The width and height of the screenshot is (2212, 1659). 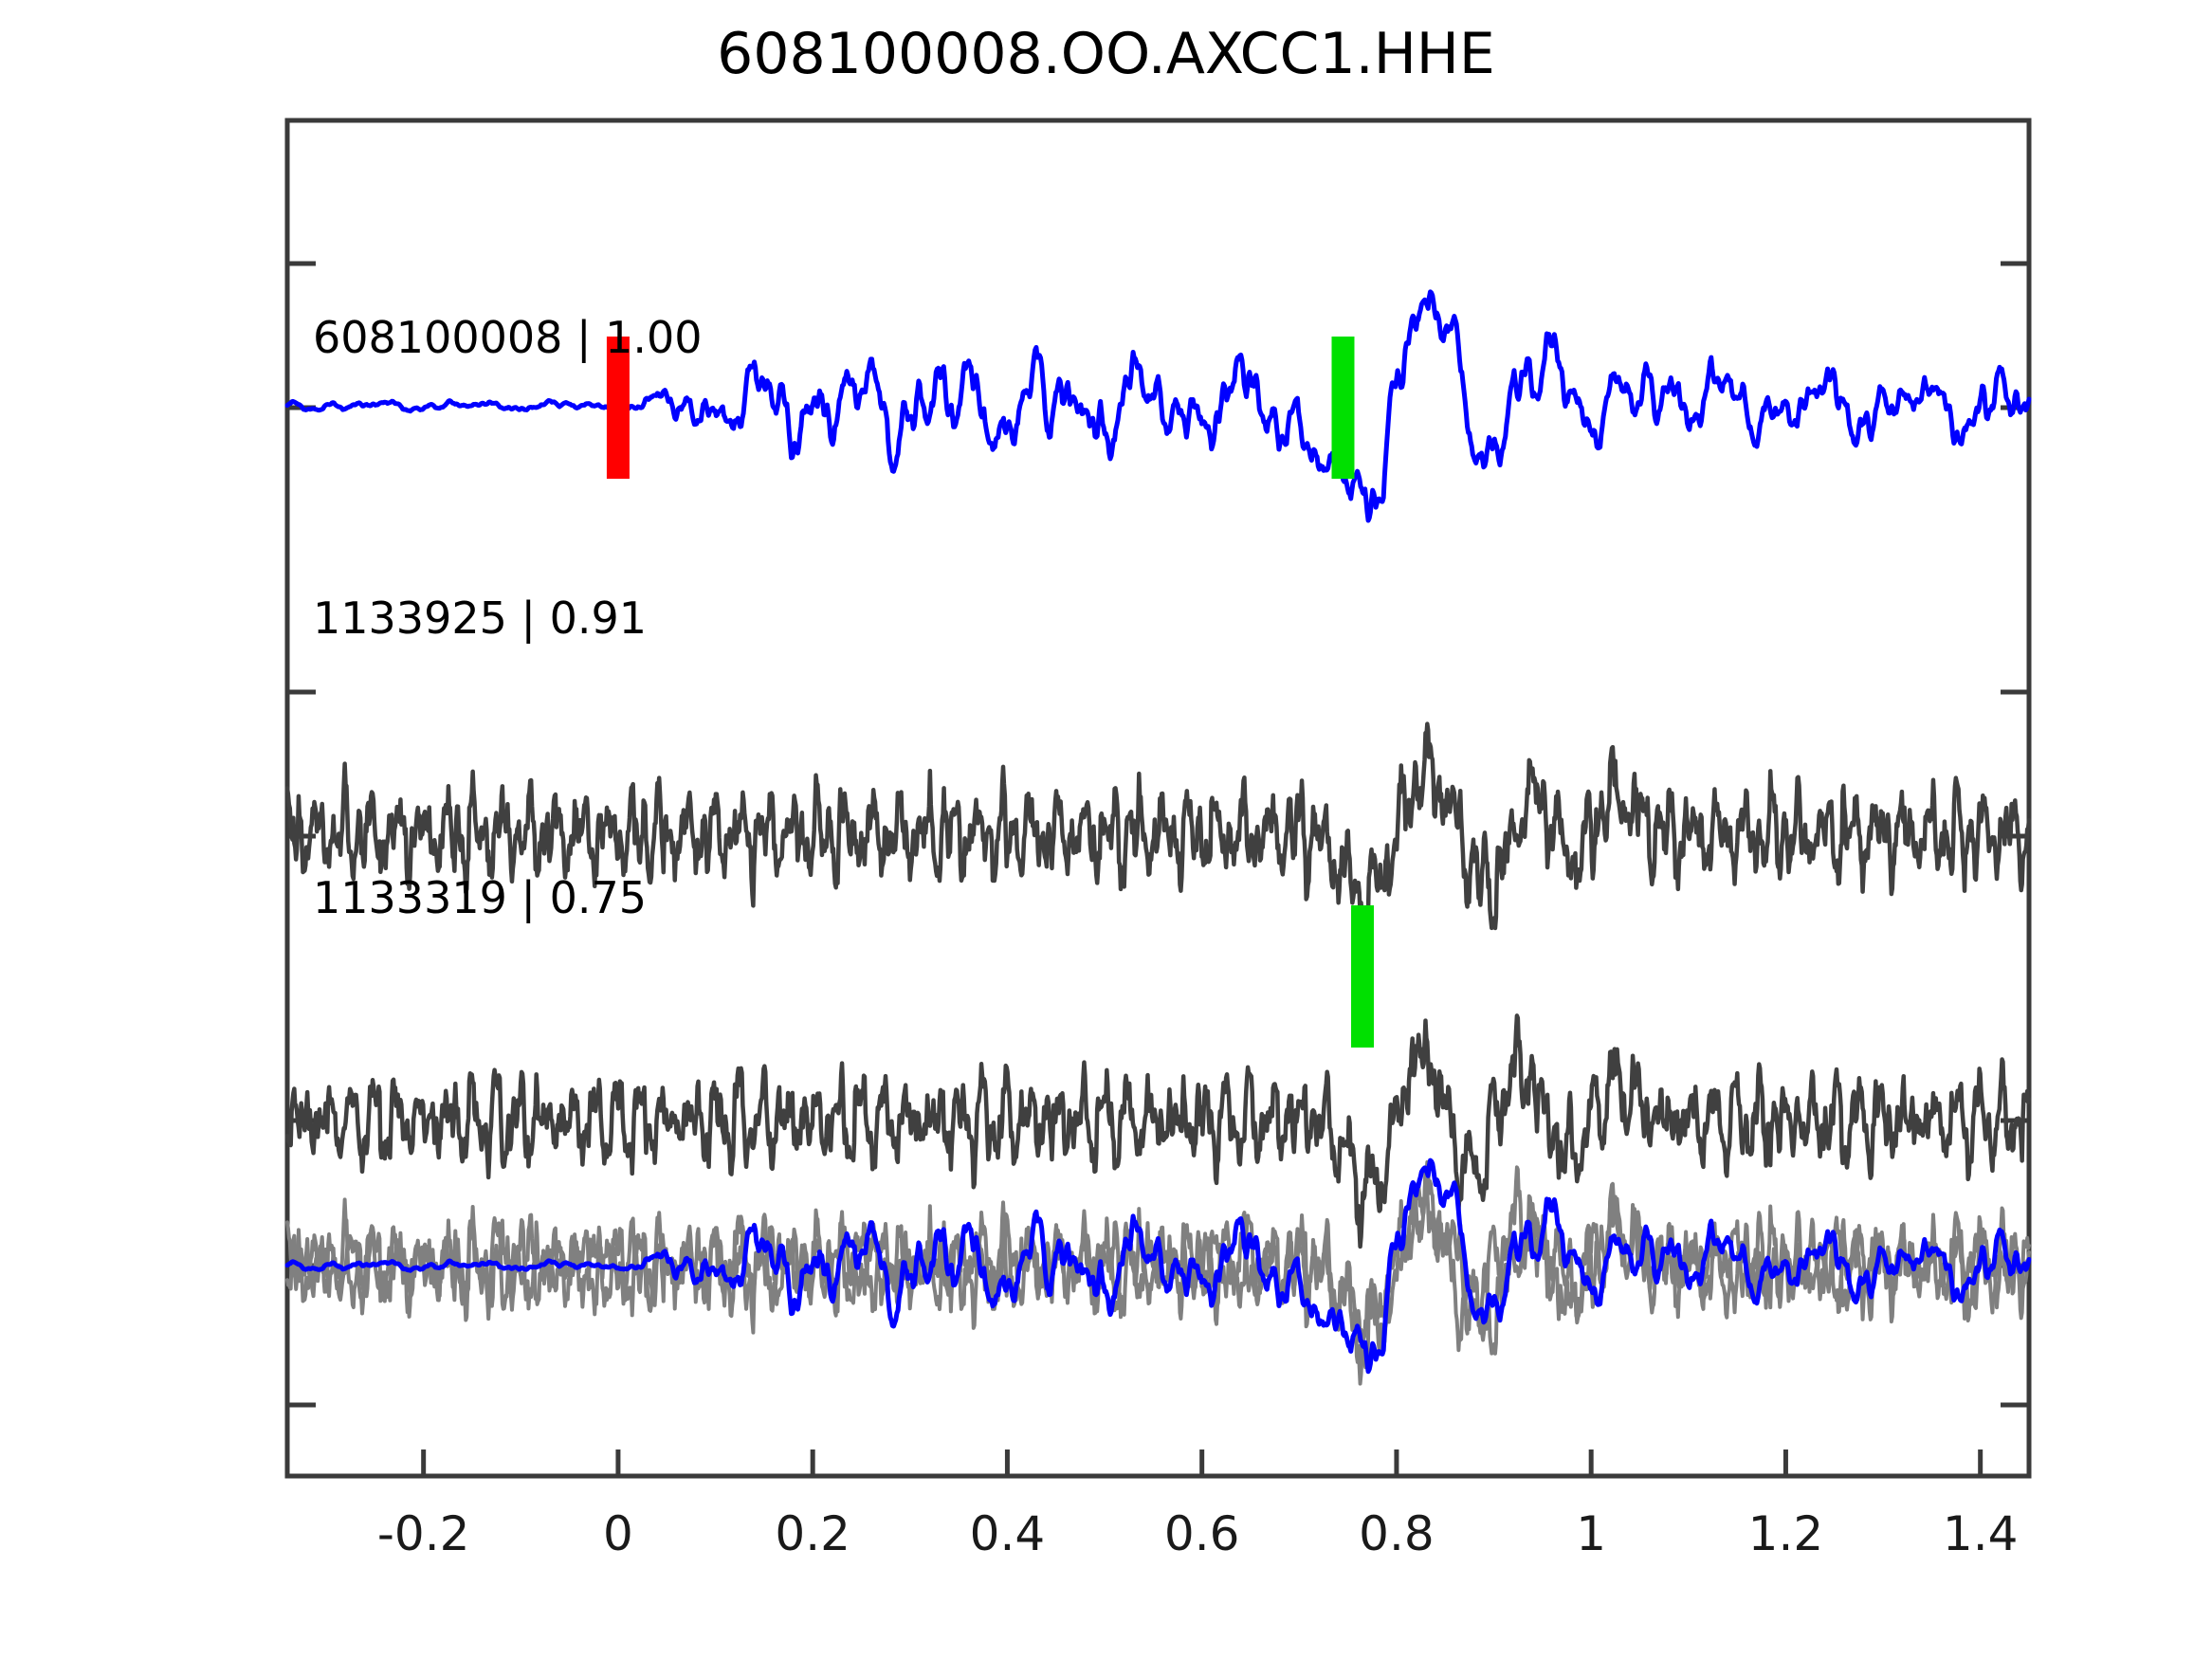 I want to click on x-tick-label-6: 1, so click(x=1591, y=1533).